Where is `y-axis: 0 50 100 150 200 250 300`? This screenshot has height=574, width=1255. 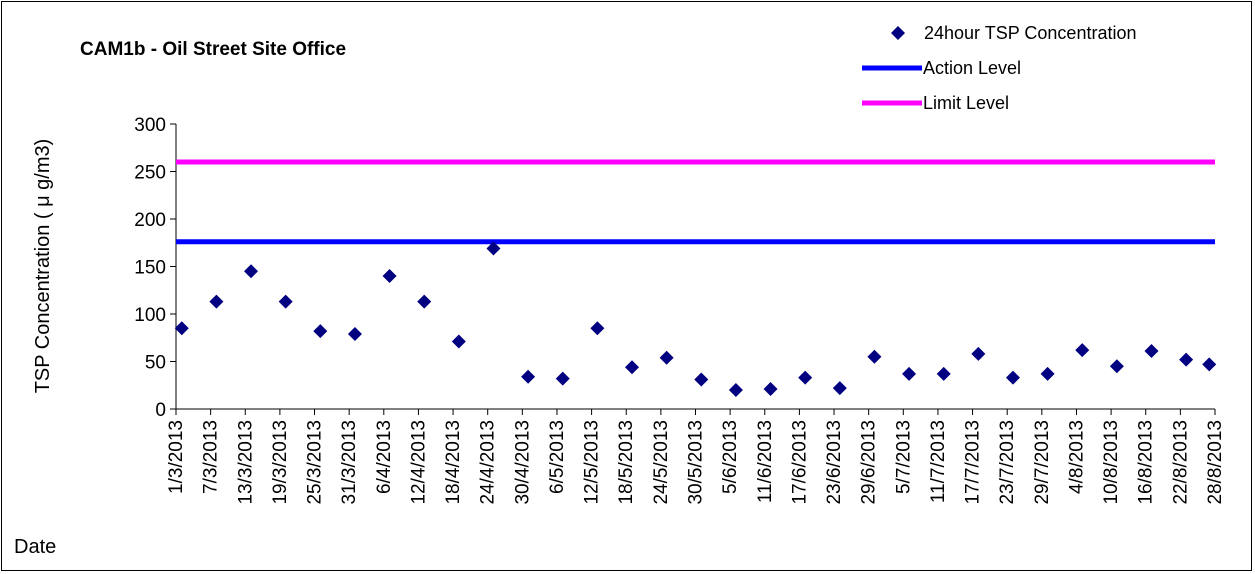
y-axis: 0 50 100 150 200 250 300 is located at coordinates (155, 268).